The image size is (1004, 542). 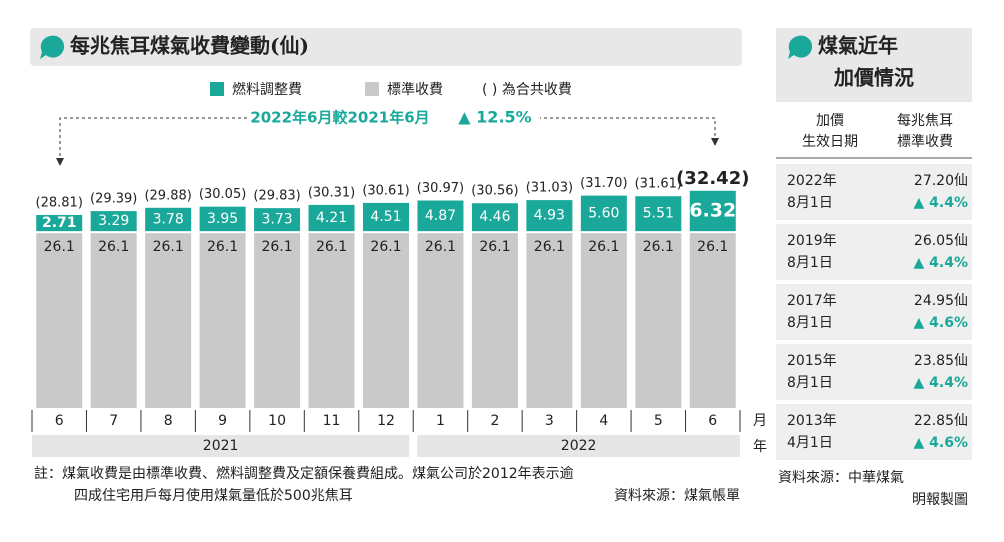 I want to click on side-date: 2013年, so click(x=812, y=421).